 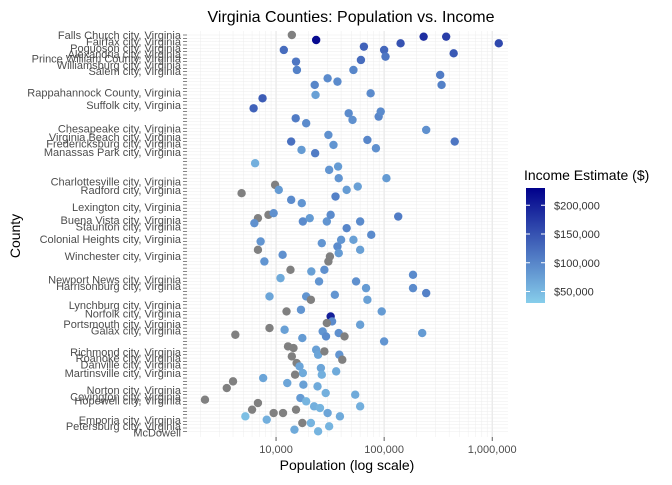 I want to click on y-tick-label: Norfolk city, Virginia, so click(x=133, y=314).